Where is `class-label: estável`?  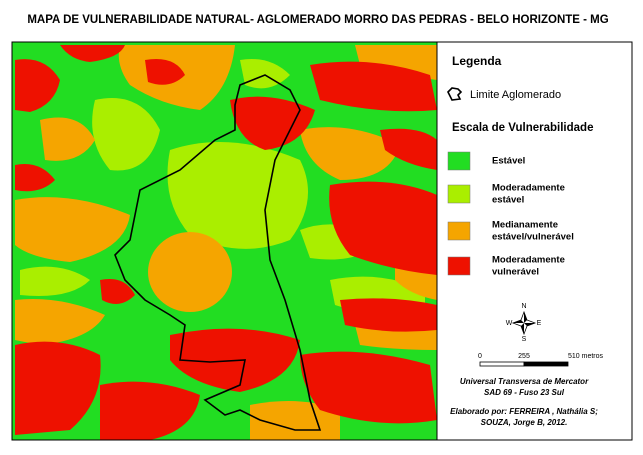 class-label: estável is located at coordinates (508, 200).